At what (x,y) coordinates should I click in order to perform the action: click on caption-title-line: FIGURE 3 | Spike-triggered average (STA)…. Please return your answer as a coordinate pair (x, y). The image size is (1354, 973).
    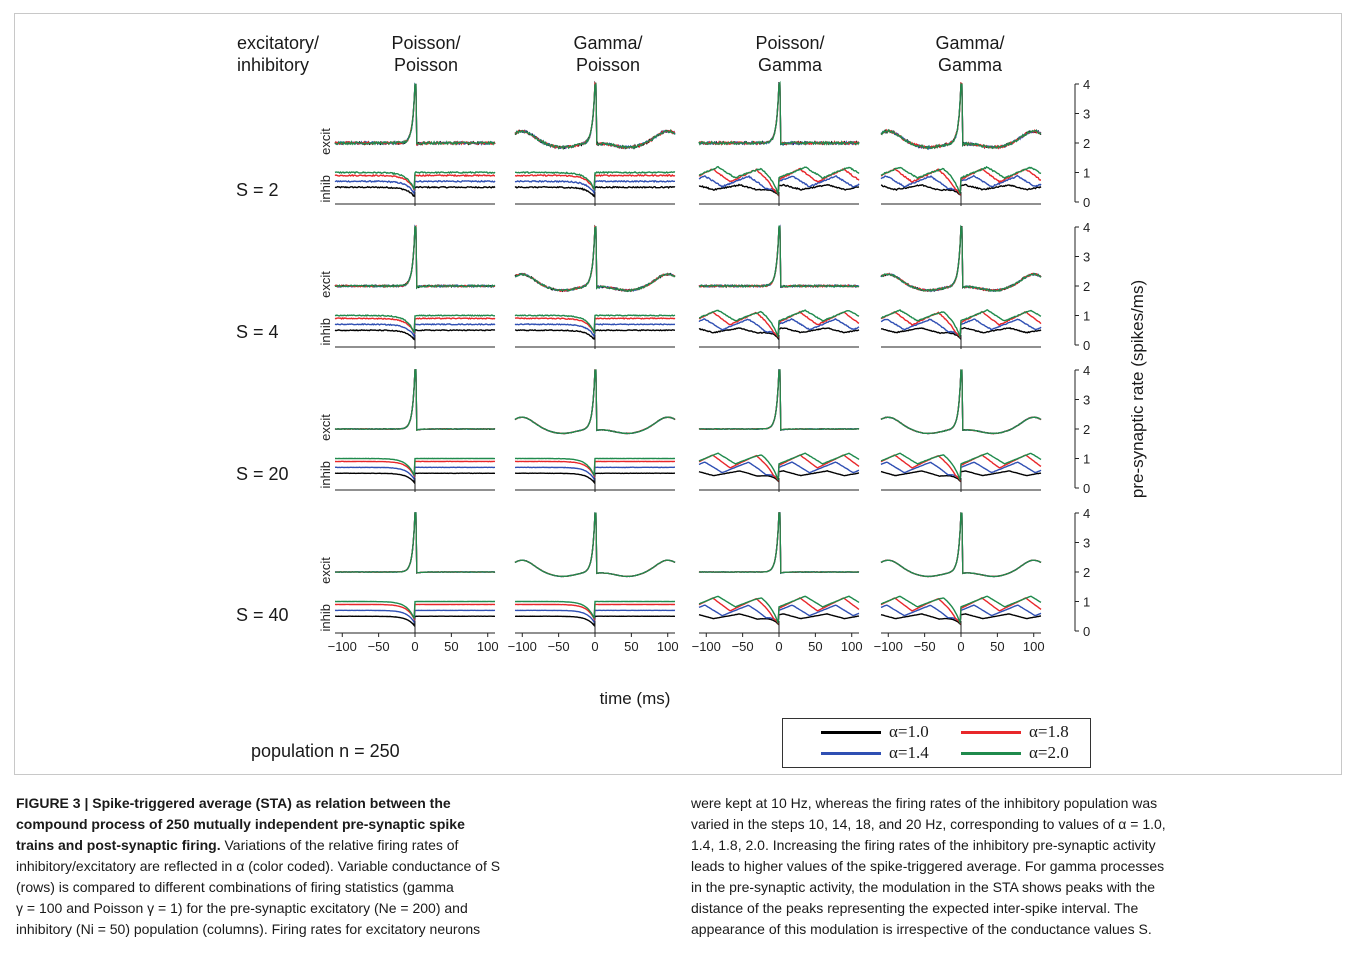
    Looking at the image, I should click on (233, 803).